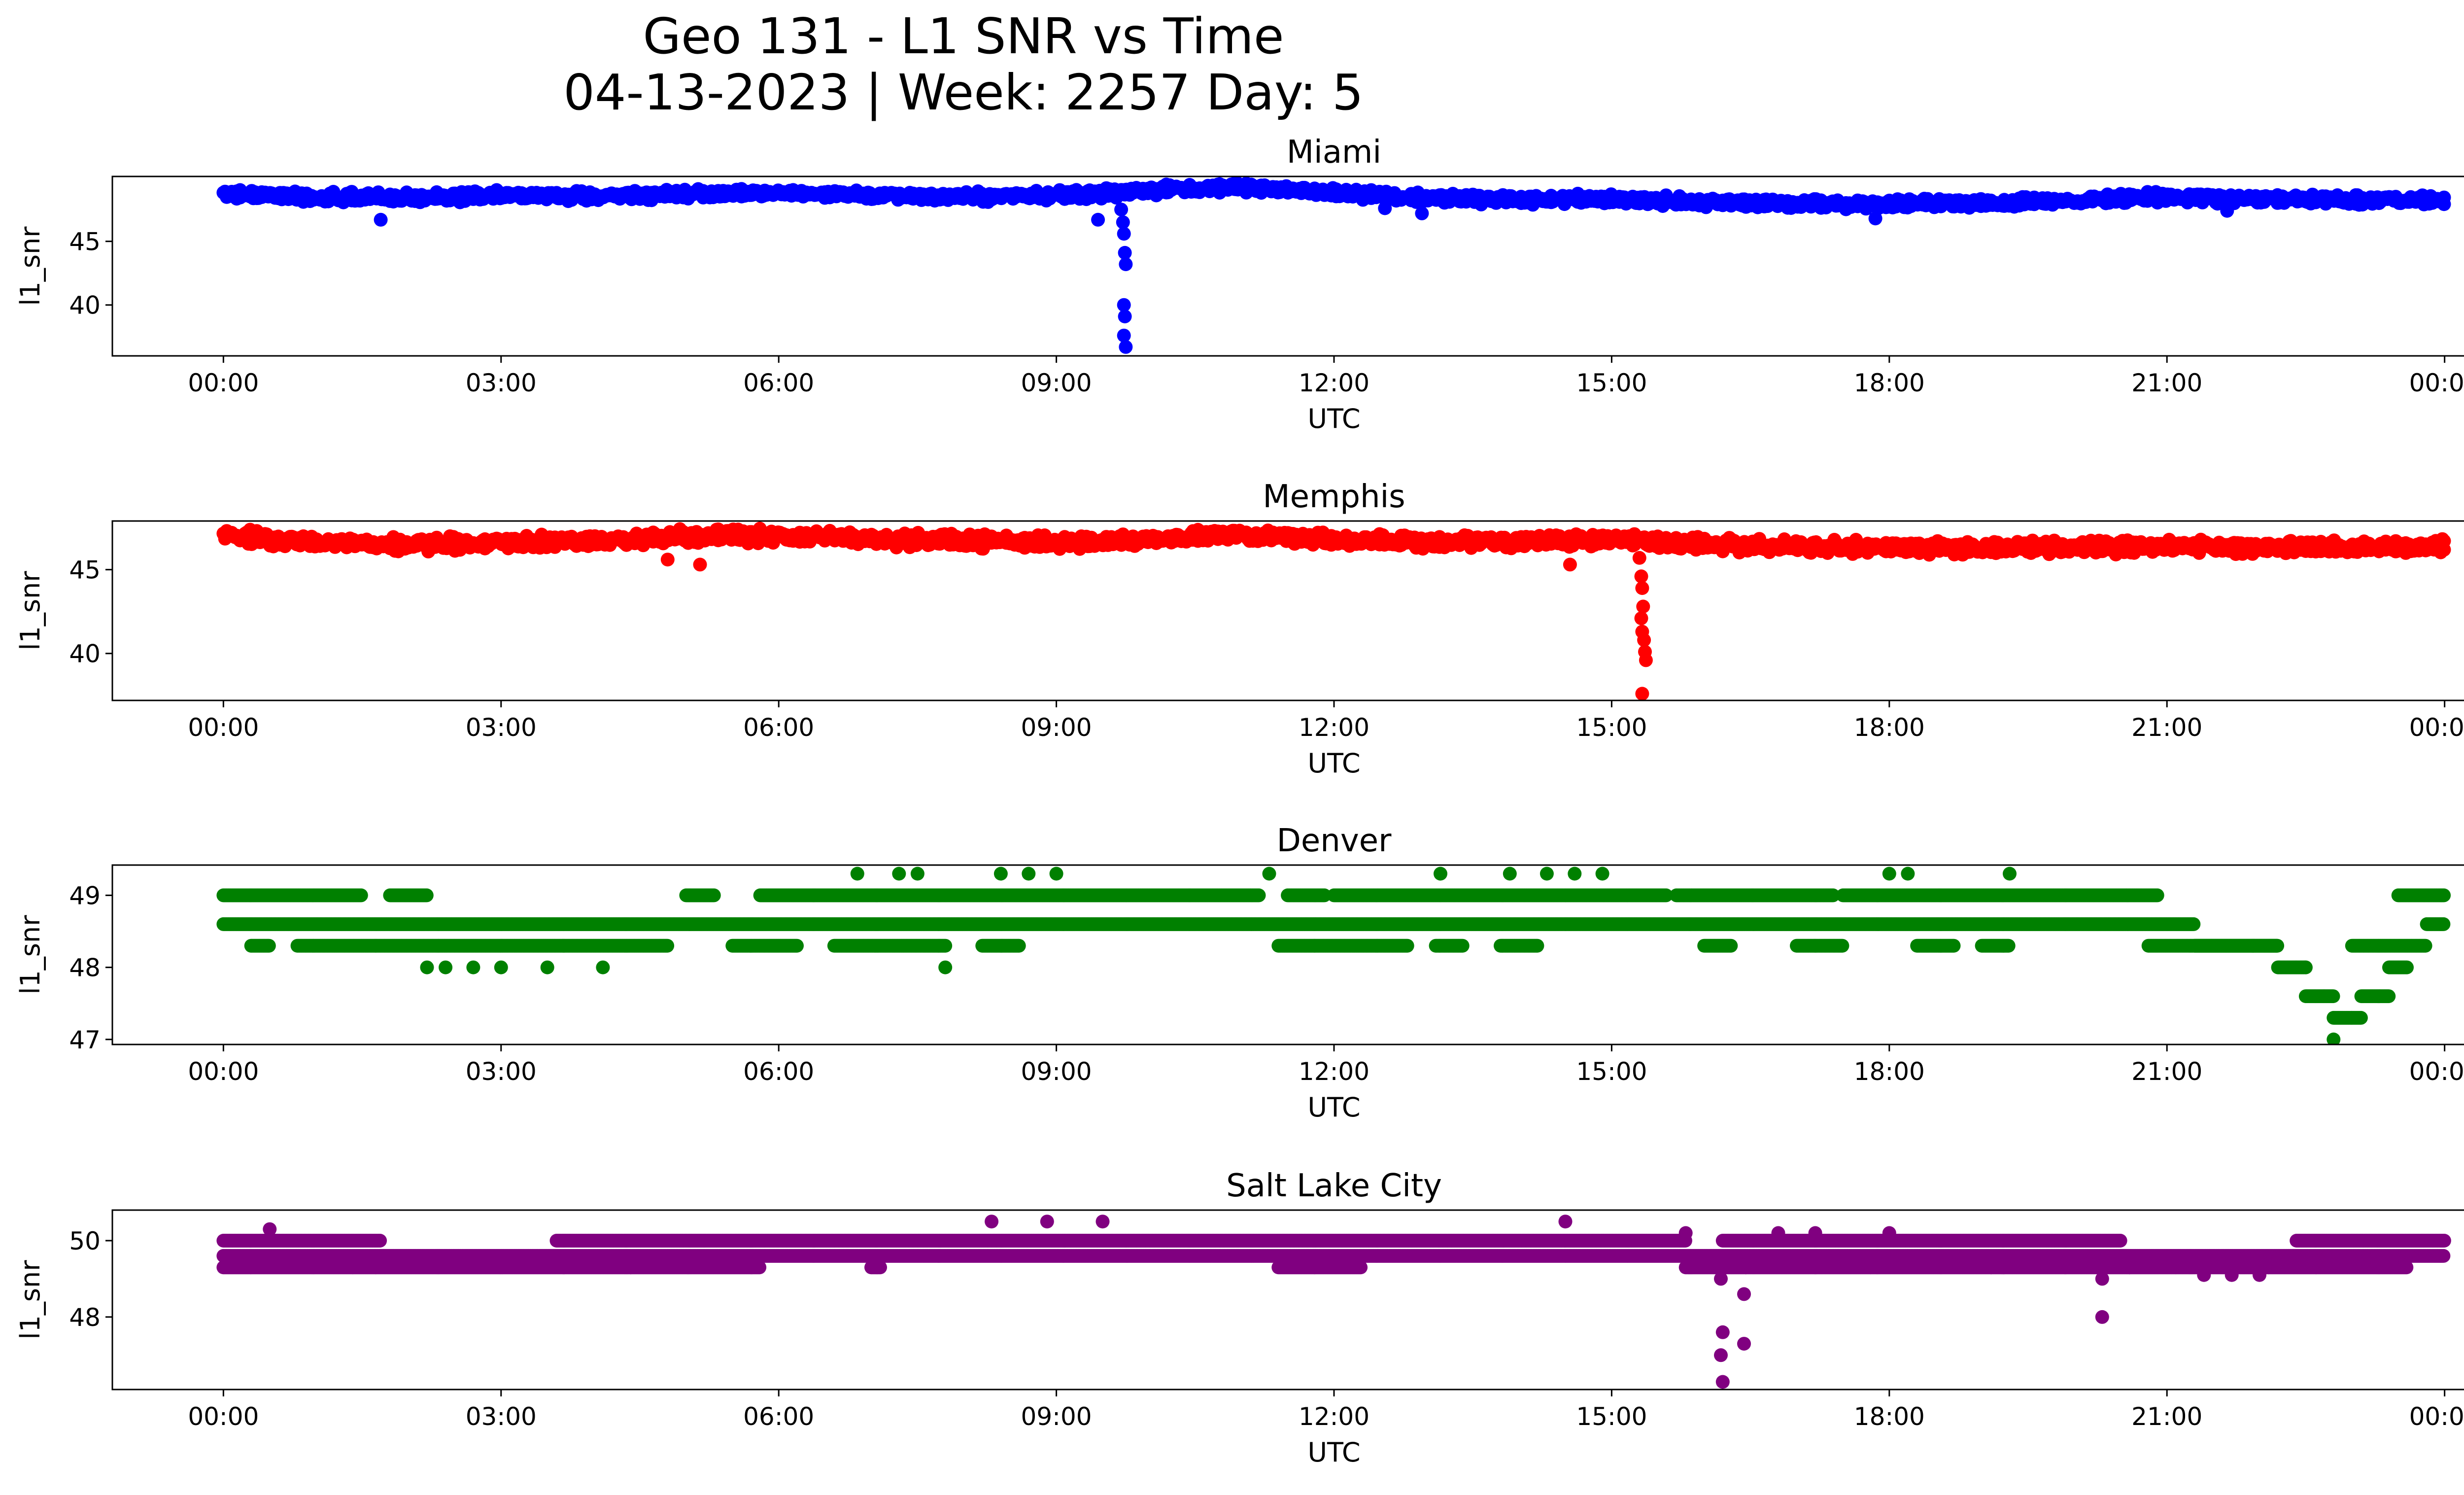  What do you see at coordinates (1334, 152) in the screenshot?
I see `panel-title: Miami` at bounding box center [1334, 152].